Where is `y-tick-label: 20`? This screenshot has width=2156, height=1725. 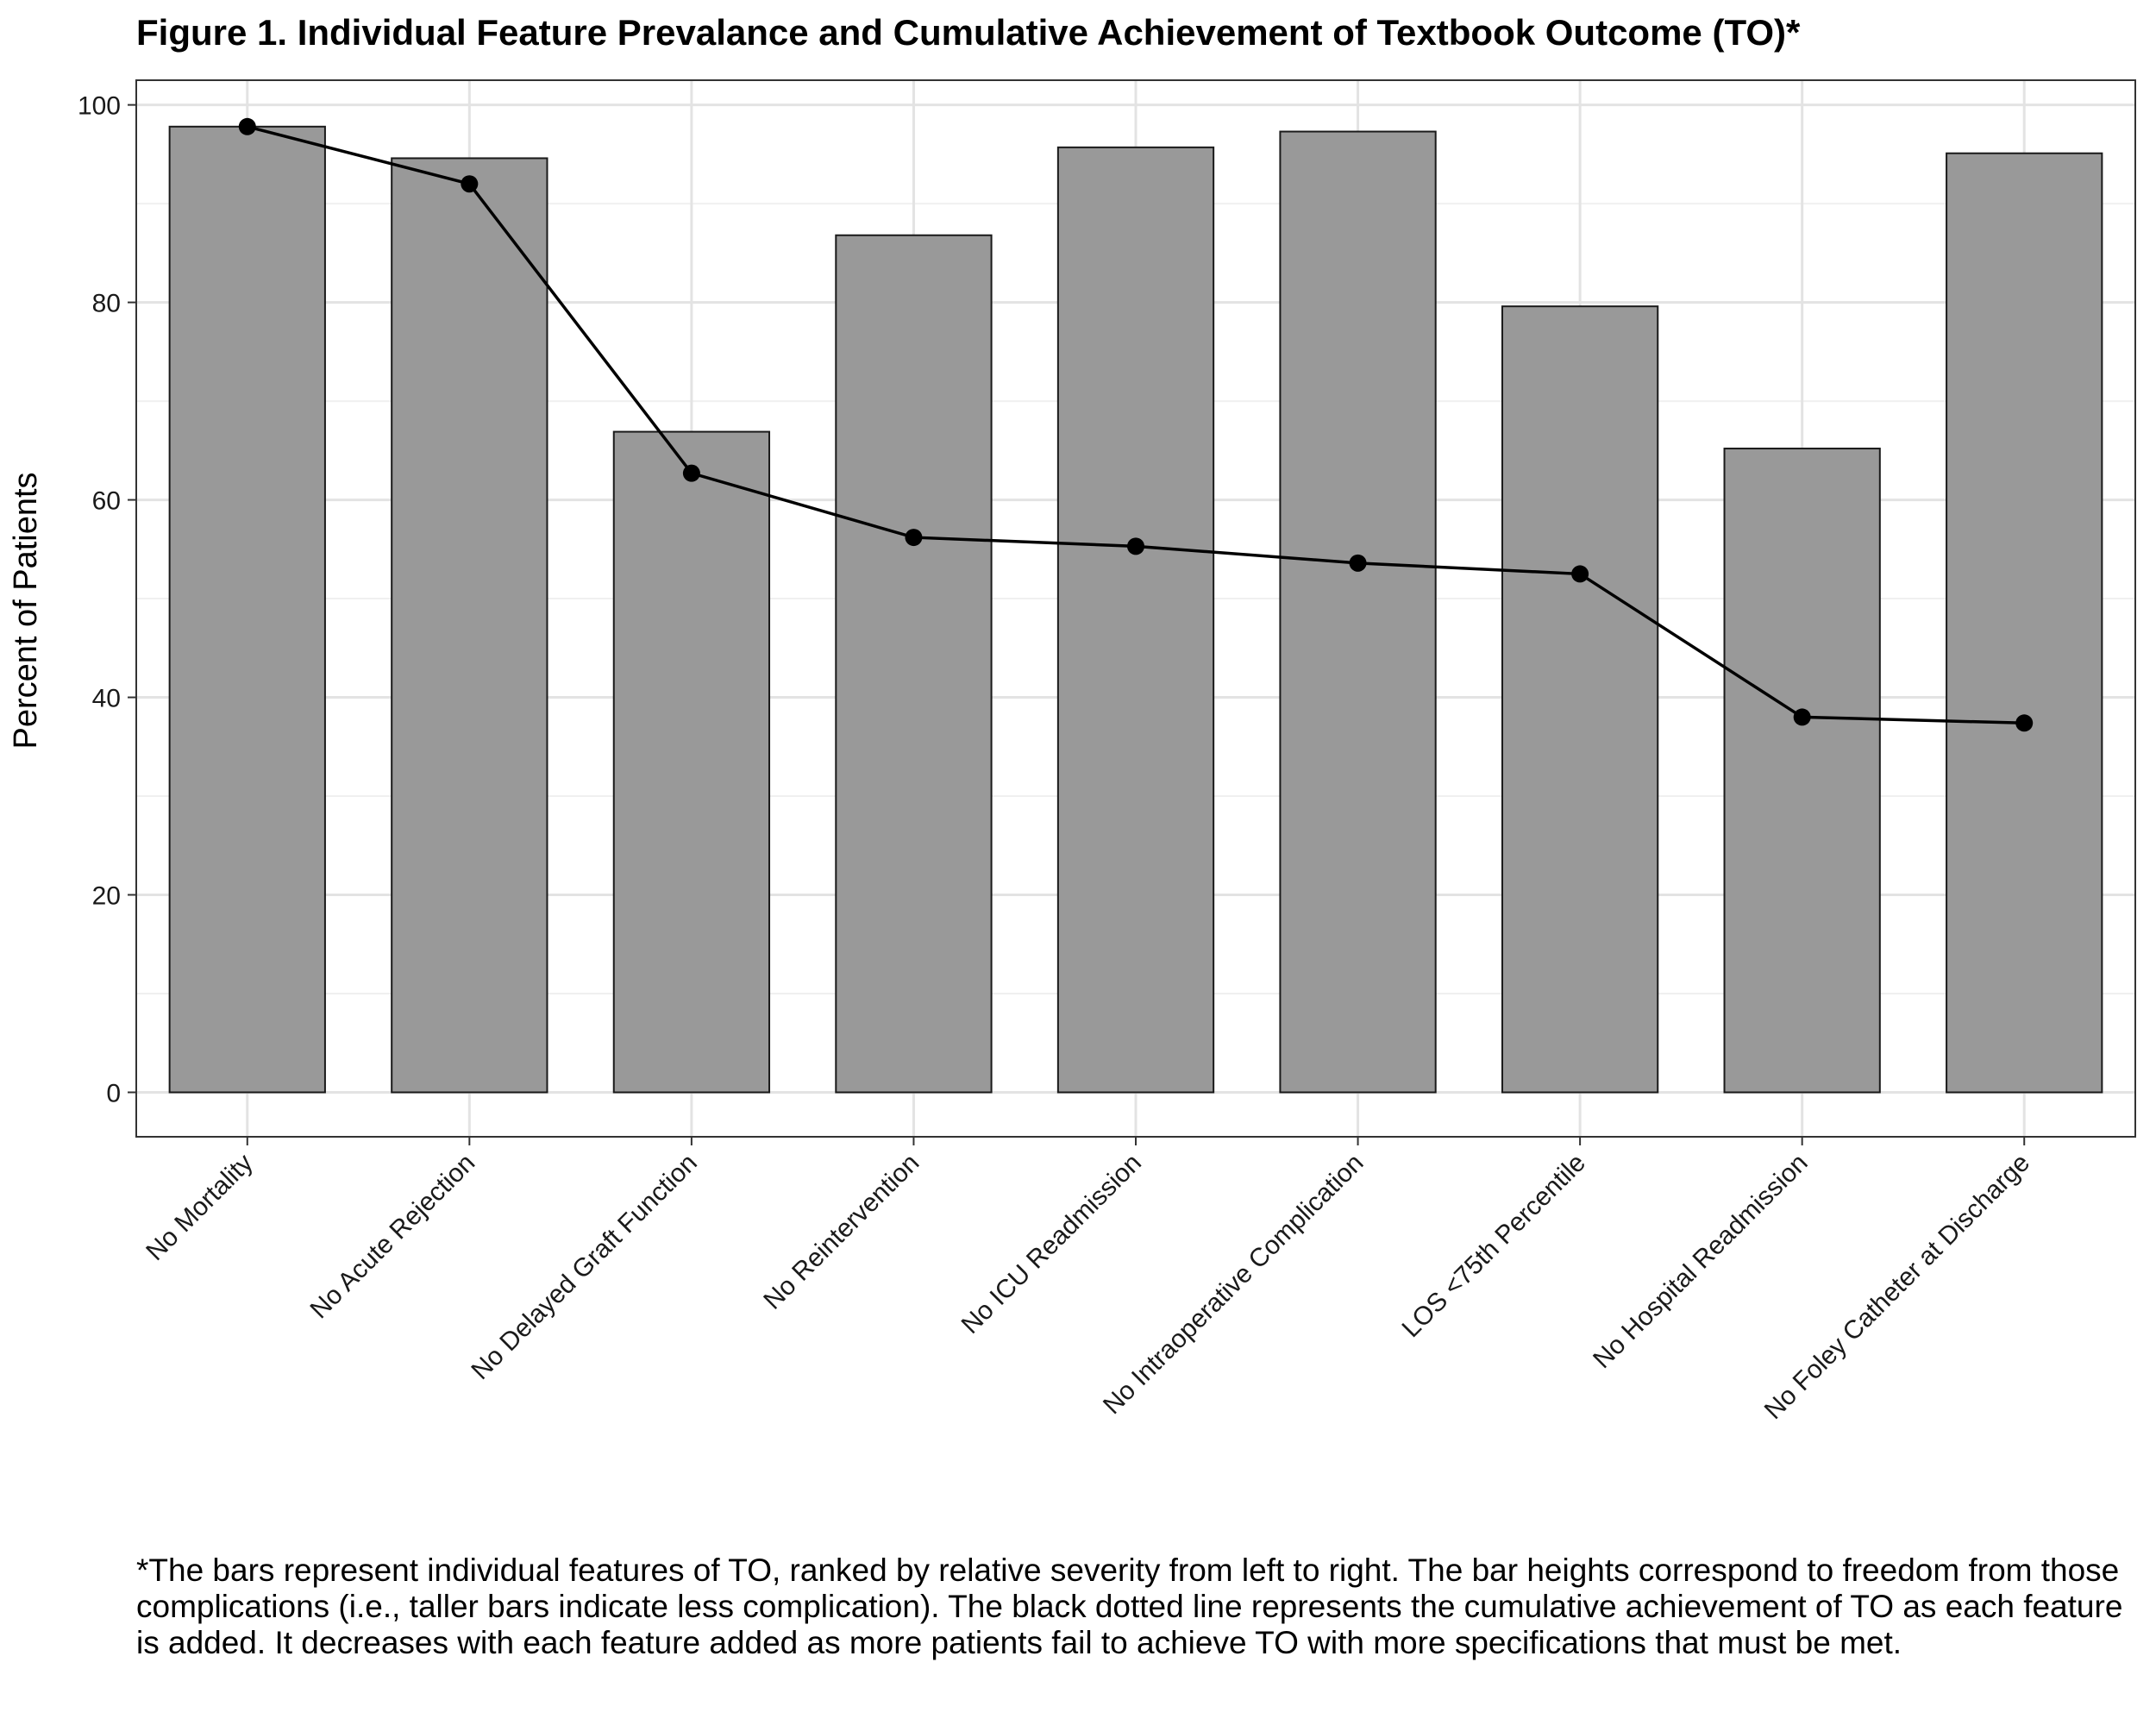
y-tick-label: 20 is located at coordinates (106, 897).